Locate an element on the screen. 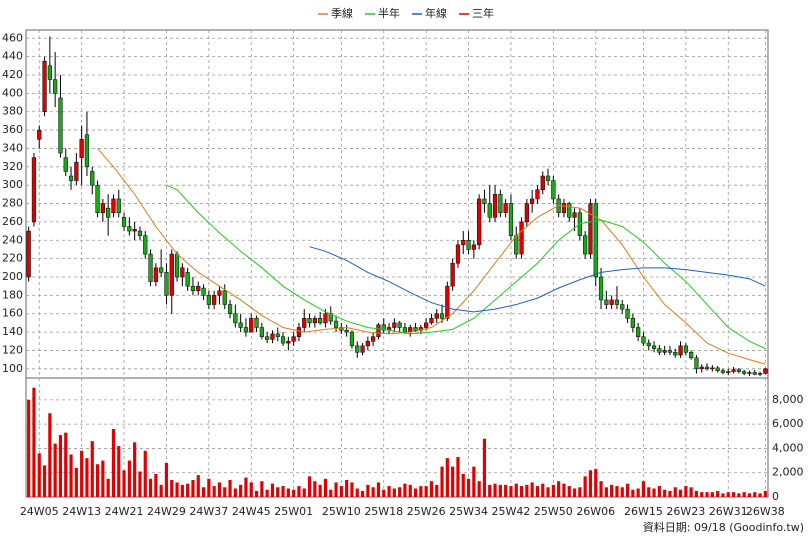 The width and height of the screenshot is (808, 540). y-tick-label: 320 is located at coordinates (12, 166).